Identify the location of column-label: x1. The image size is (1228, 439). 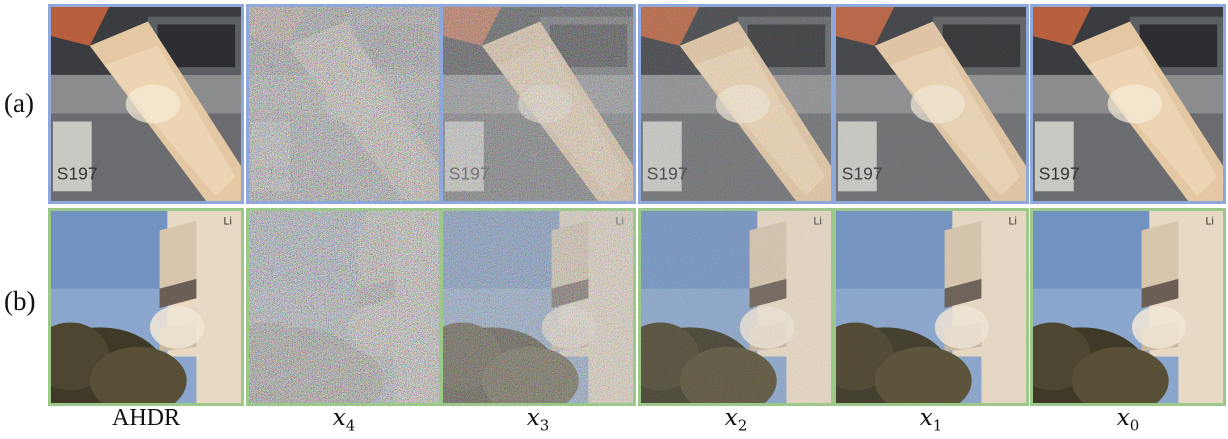
(931, 420).